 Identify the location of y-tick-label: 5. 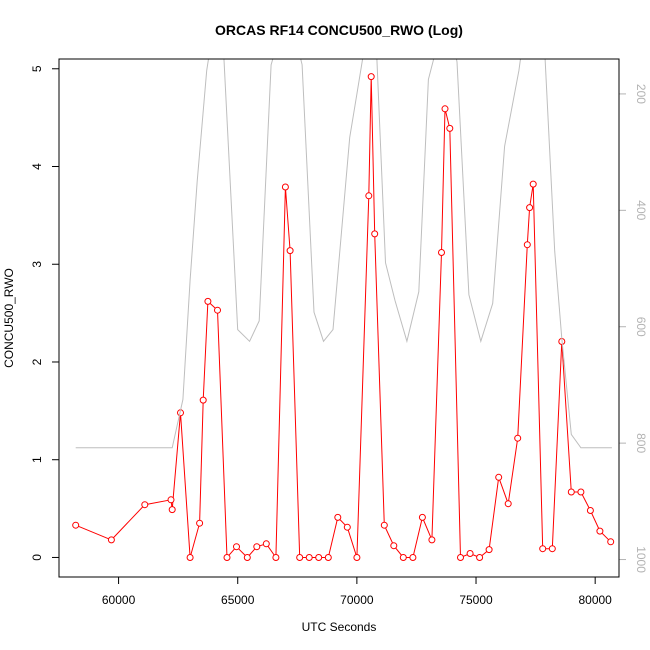
(37, 68).